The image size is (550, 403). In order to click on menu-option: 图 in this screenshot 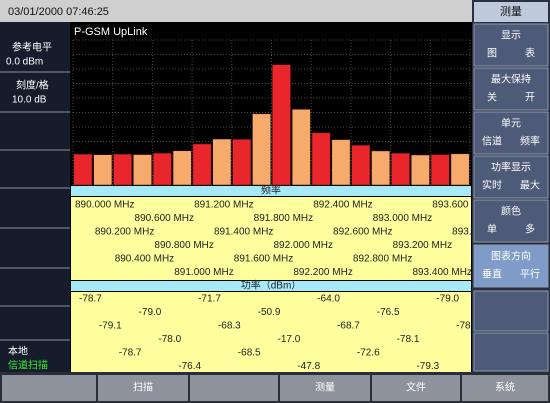, I will do `click(492, 54)`.